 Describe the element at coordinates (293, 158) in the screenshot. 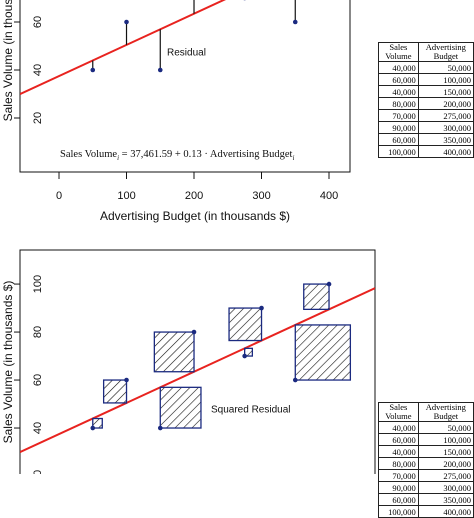

I see `equation-subscript: i` at that location.